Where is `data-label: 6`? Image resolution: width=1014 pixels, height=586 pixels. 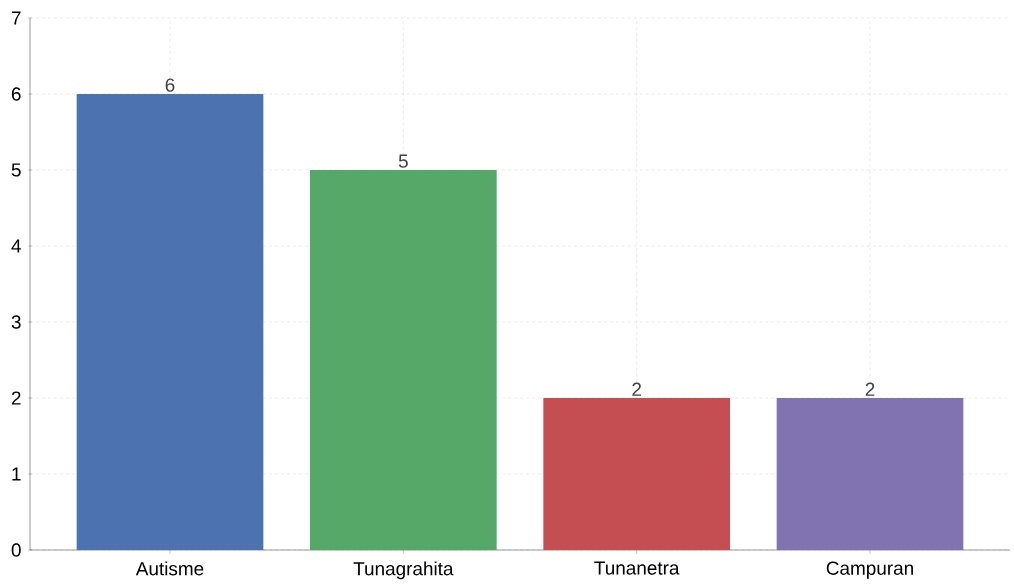
data-label: 6 is located at coordinates (170, 85).